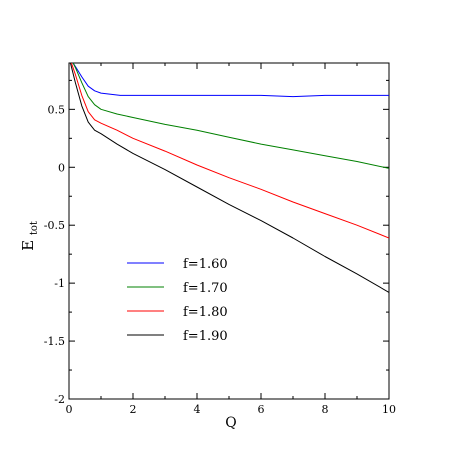  I want to click on y-axis-label-subscript: tot, so click(34, 228).